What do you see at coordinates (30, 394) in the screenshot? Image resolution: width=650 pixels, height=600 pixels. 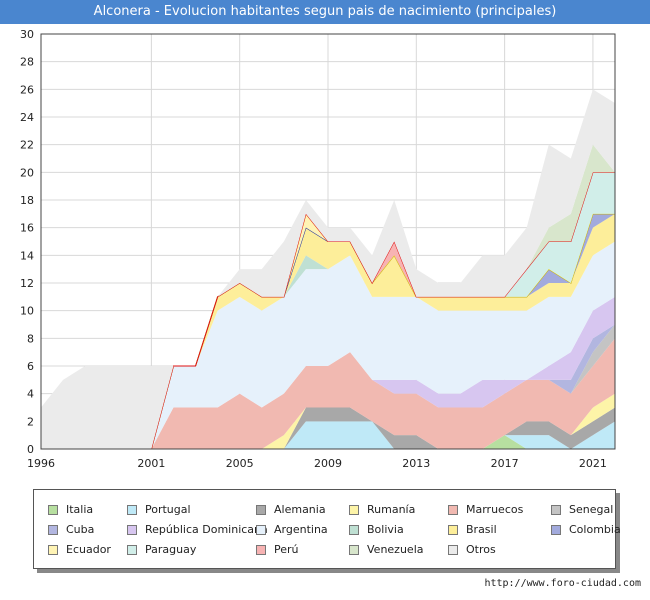 I see `y-tick-label: 4` at bounding box center [30, 394].